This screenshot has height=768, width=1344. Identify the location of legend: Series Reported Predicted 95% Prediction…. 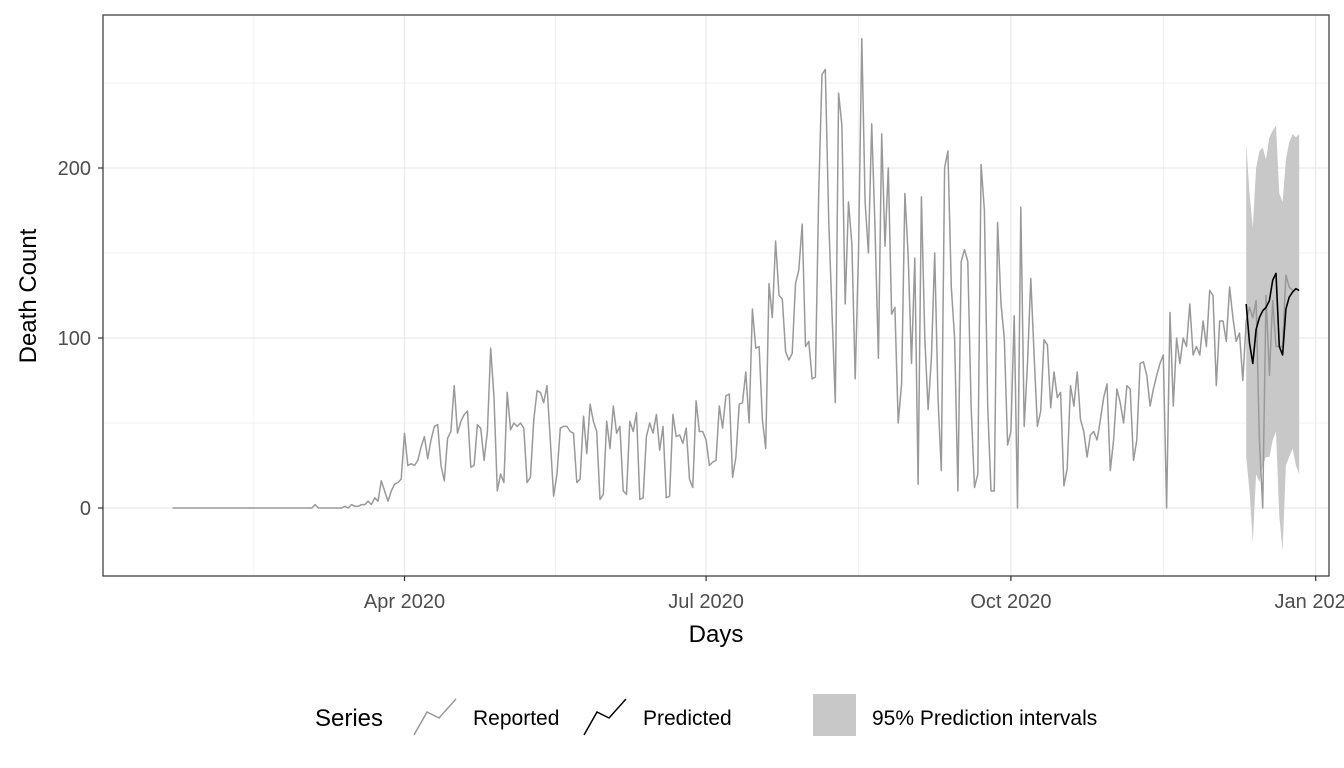
(706, 715).